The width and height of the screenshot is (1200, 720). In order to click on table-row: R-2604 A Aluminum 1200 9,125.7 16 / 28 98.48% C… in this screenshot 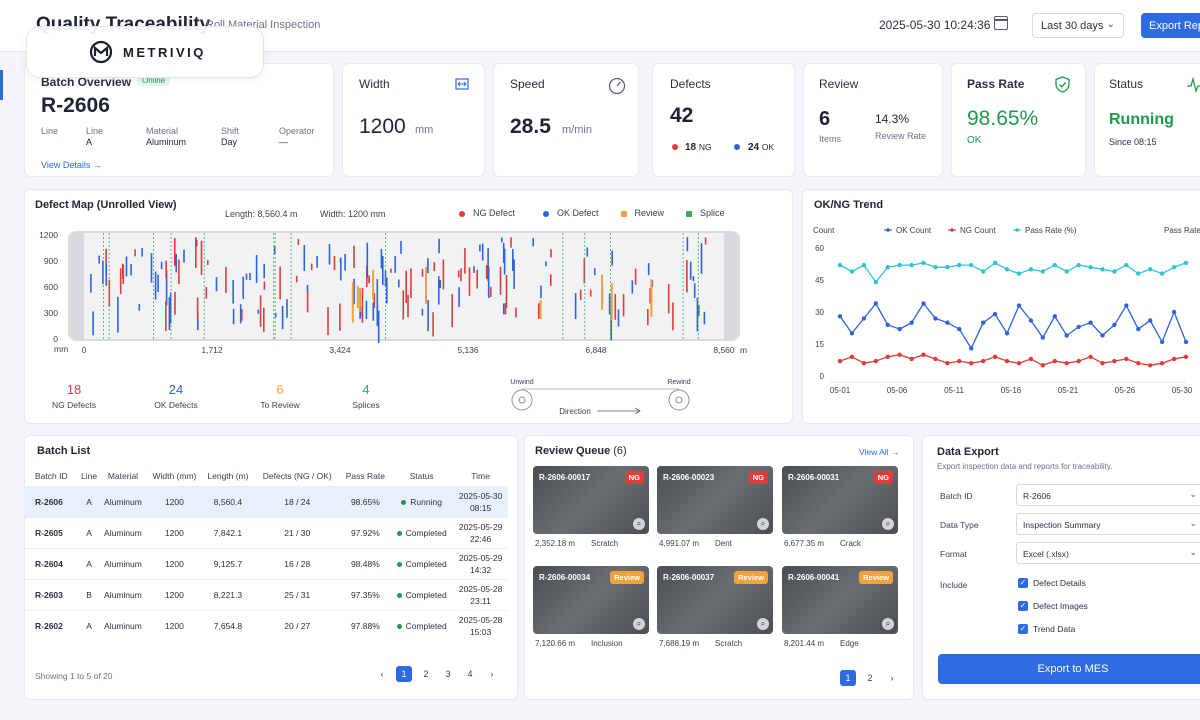, I will do `click(266, 563)`.